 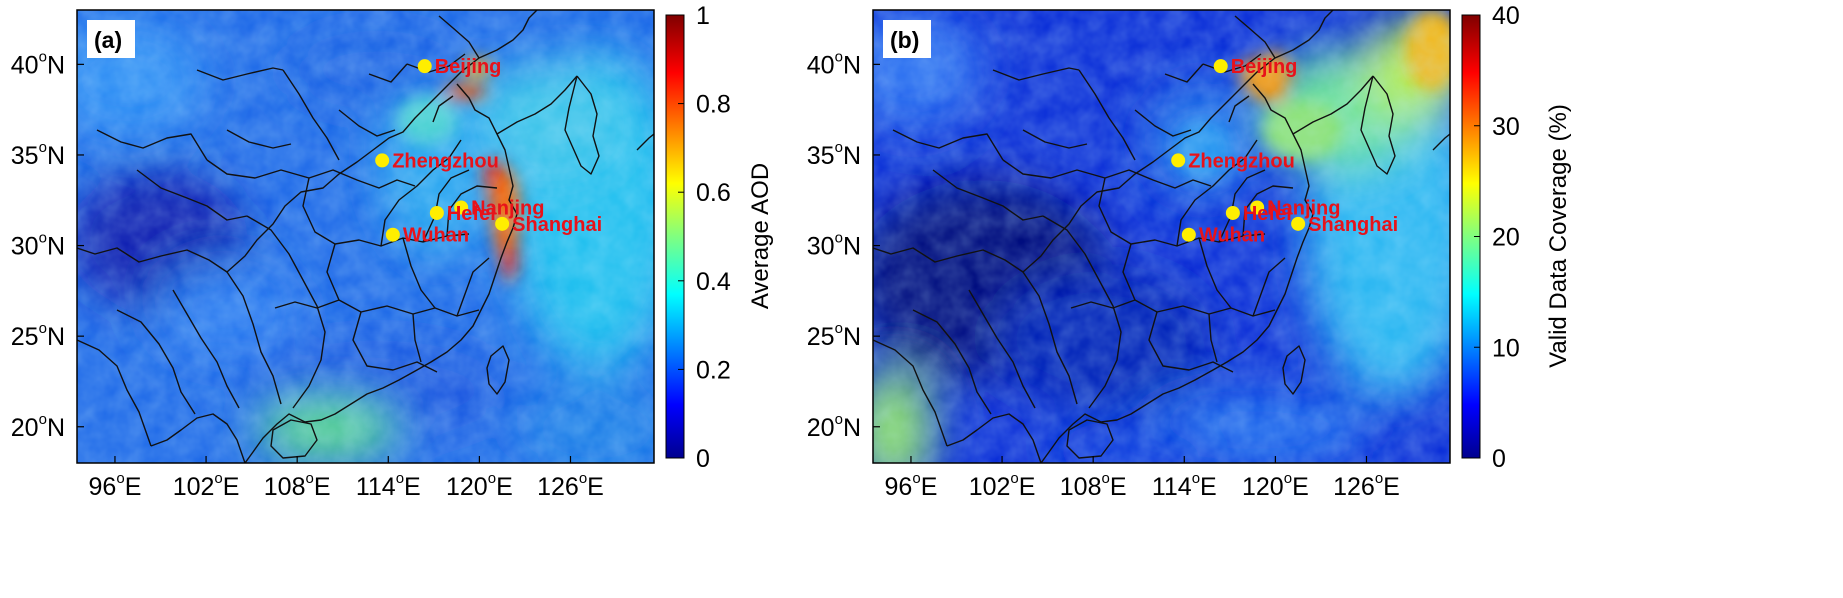 What do you see at coordinates (821, 428) in the screenshot?
I see `y-tick-value: 20` at bounding box center [821, 428].